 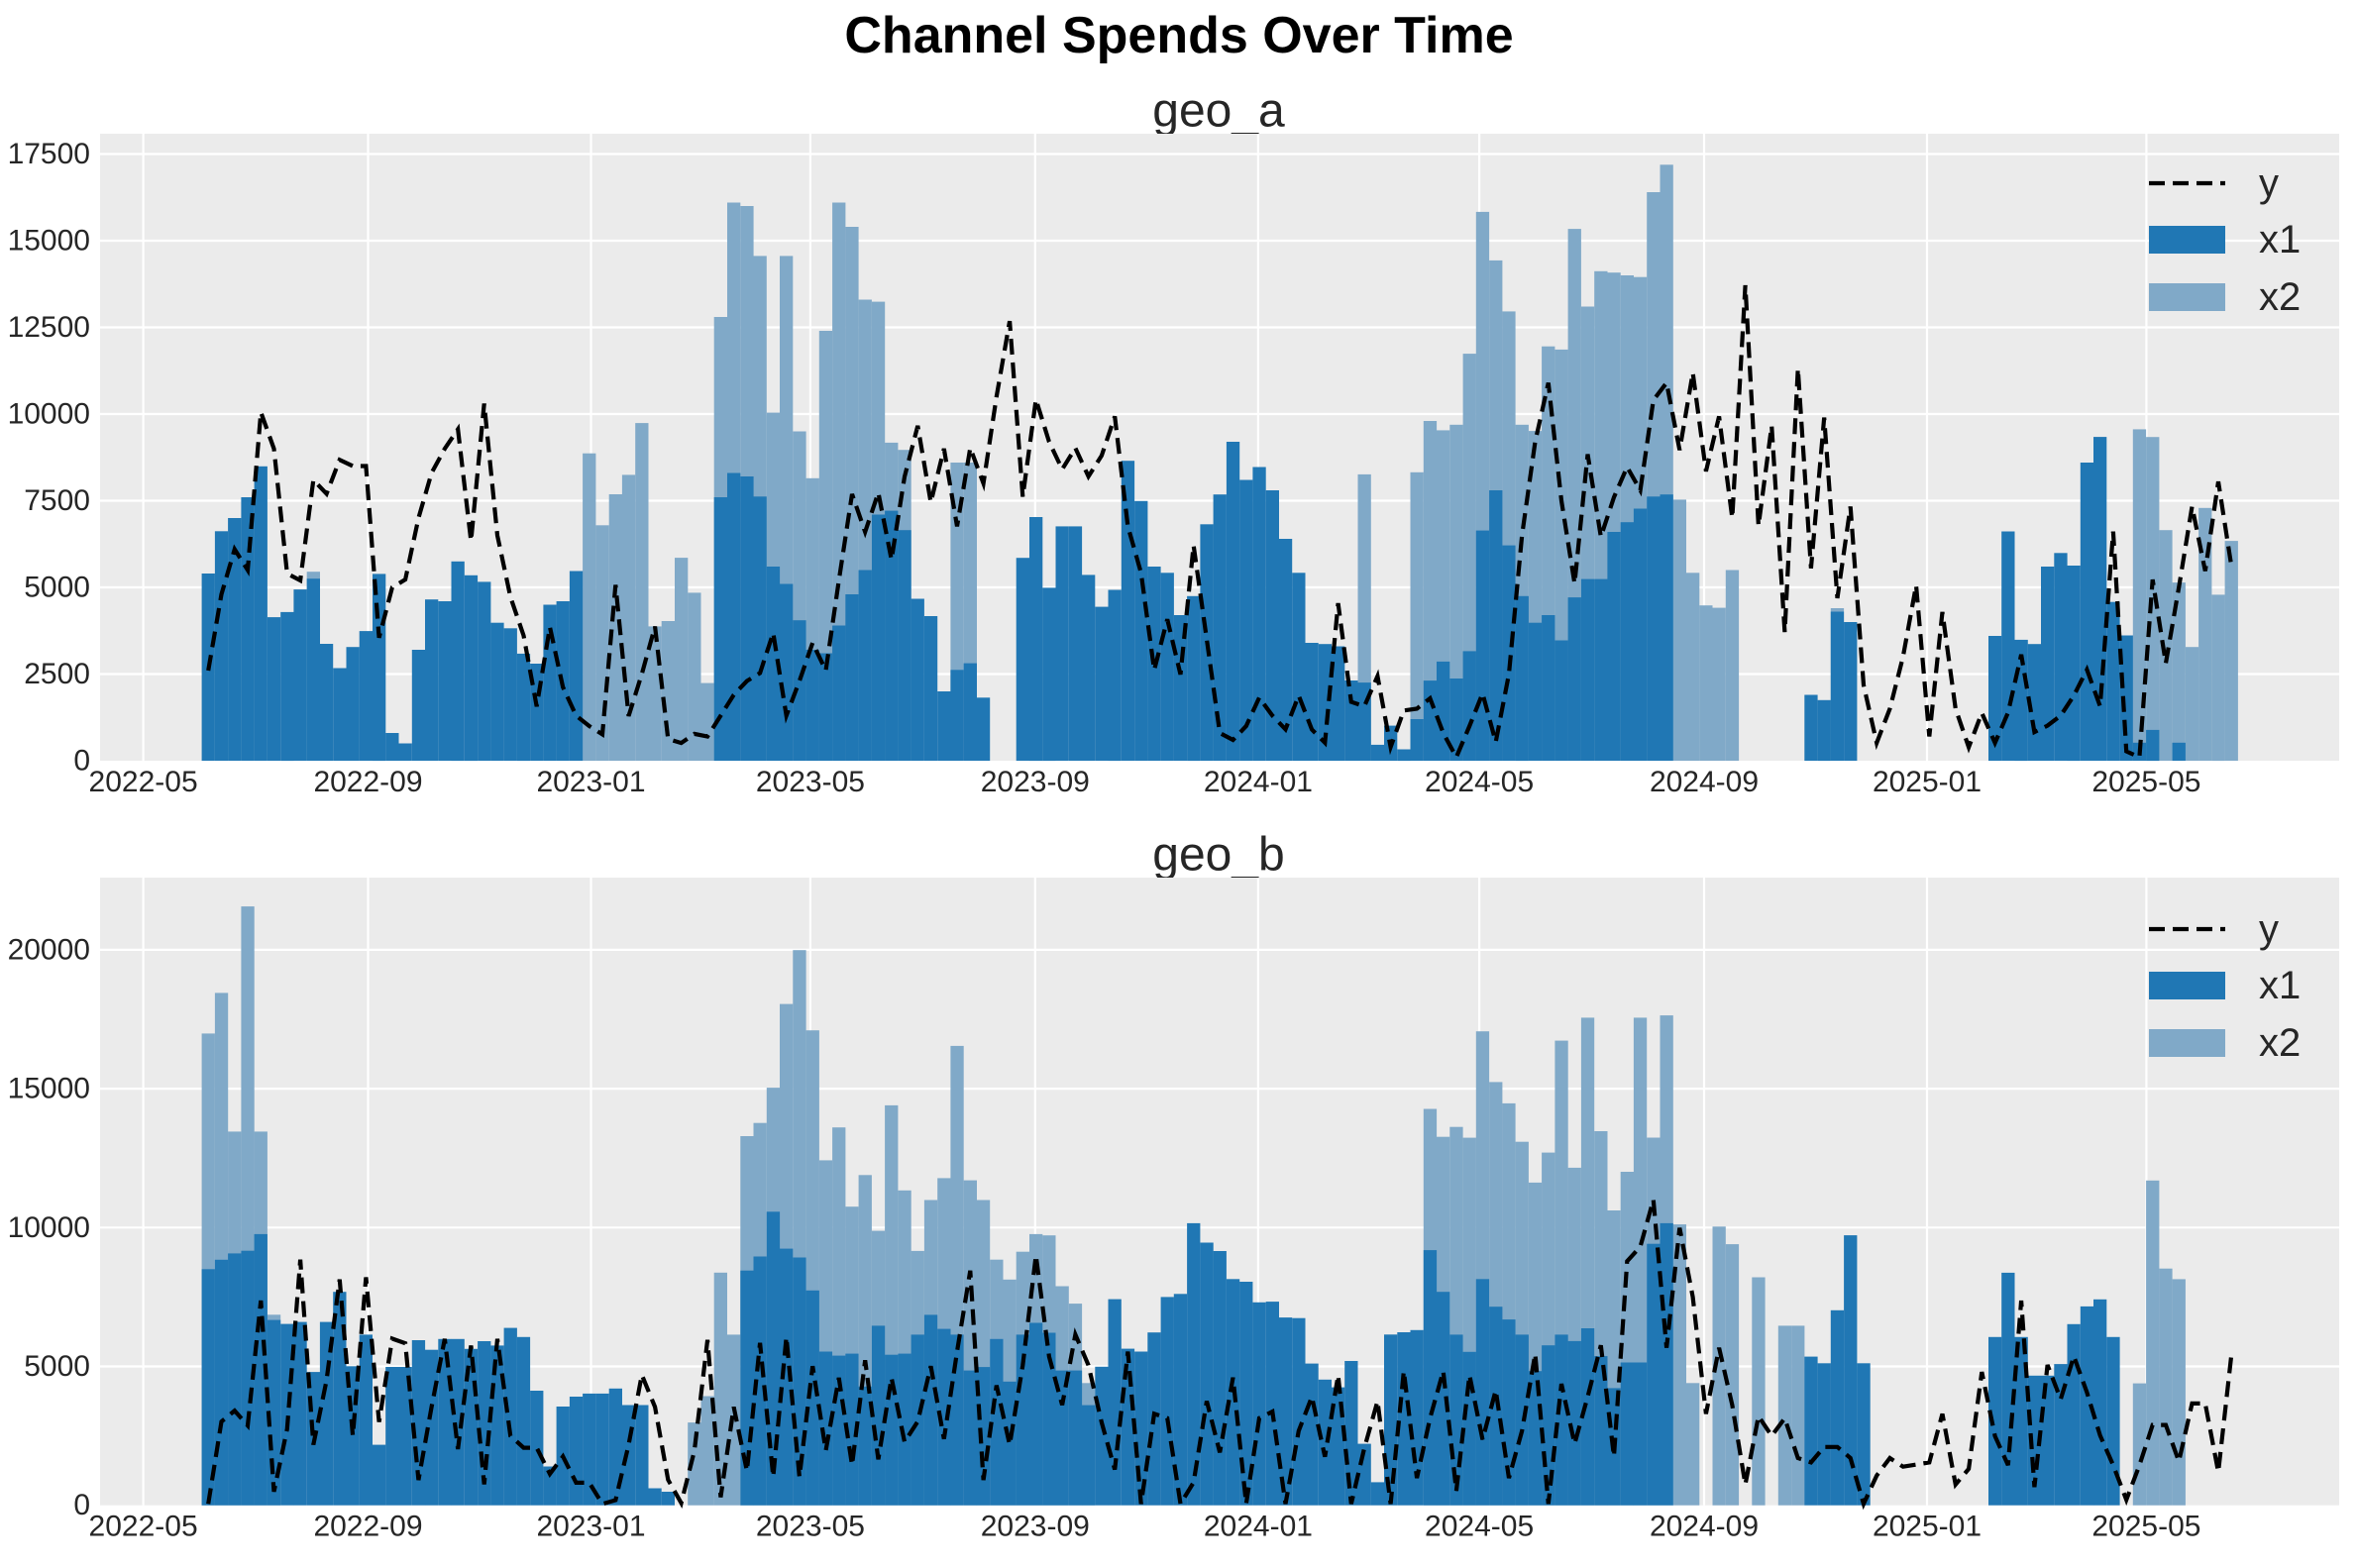 I want to click on svg-text: 17500, so click(x=49, y=154).